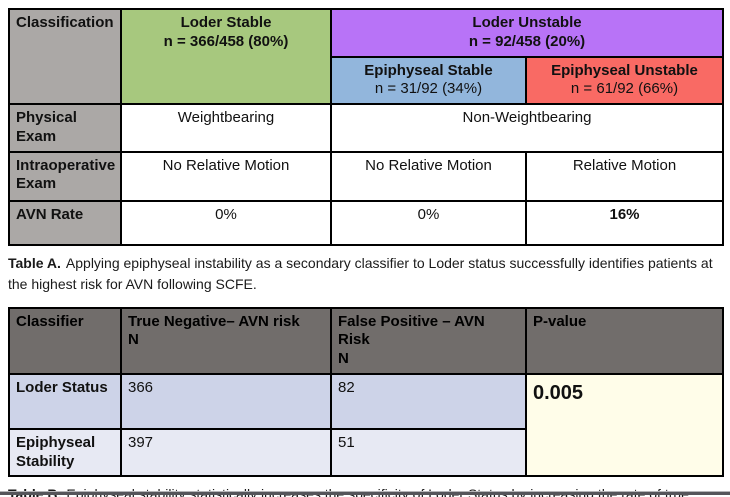  I want to click on physical-exam-loder-unstable-value: Non-Weightbearing, so click(527, 128).